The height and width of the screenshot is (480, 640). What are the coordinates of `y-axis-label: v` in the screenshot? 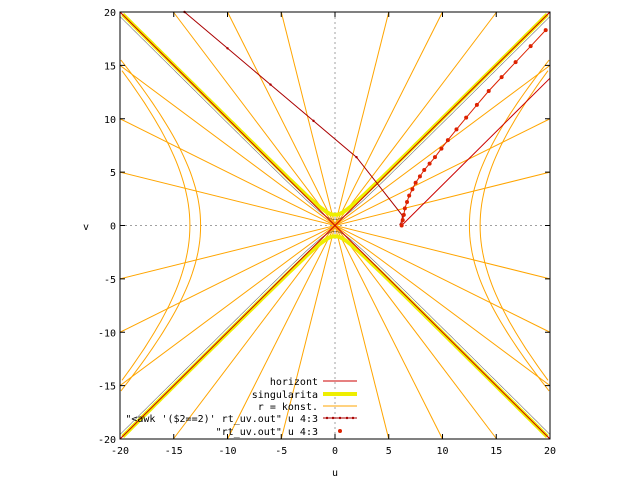 It's located at (86, 227).